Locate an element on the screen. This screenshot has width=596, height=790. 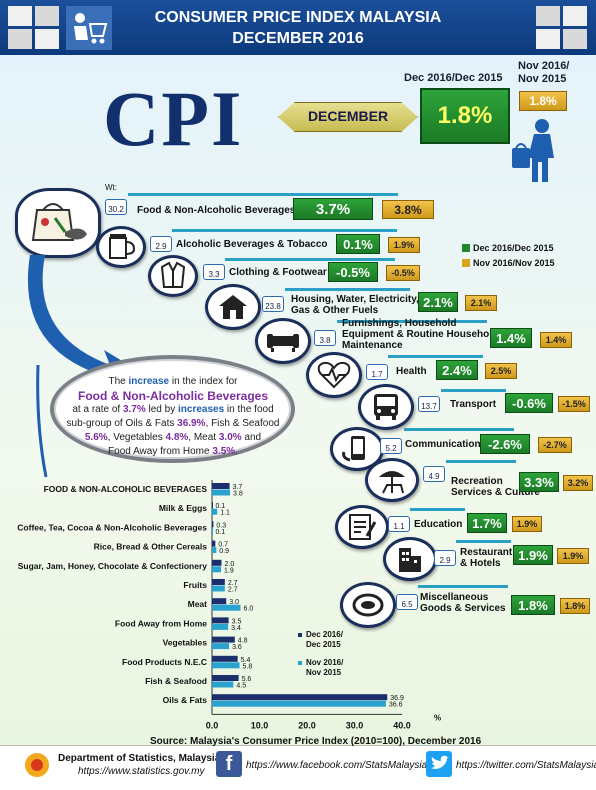
group-name-line3: Maintenance is located at coordinates (372, 345).